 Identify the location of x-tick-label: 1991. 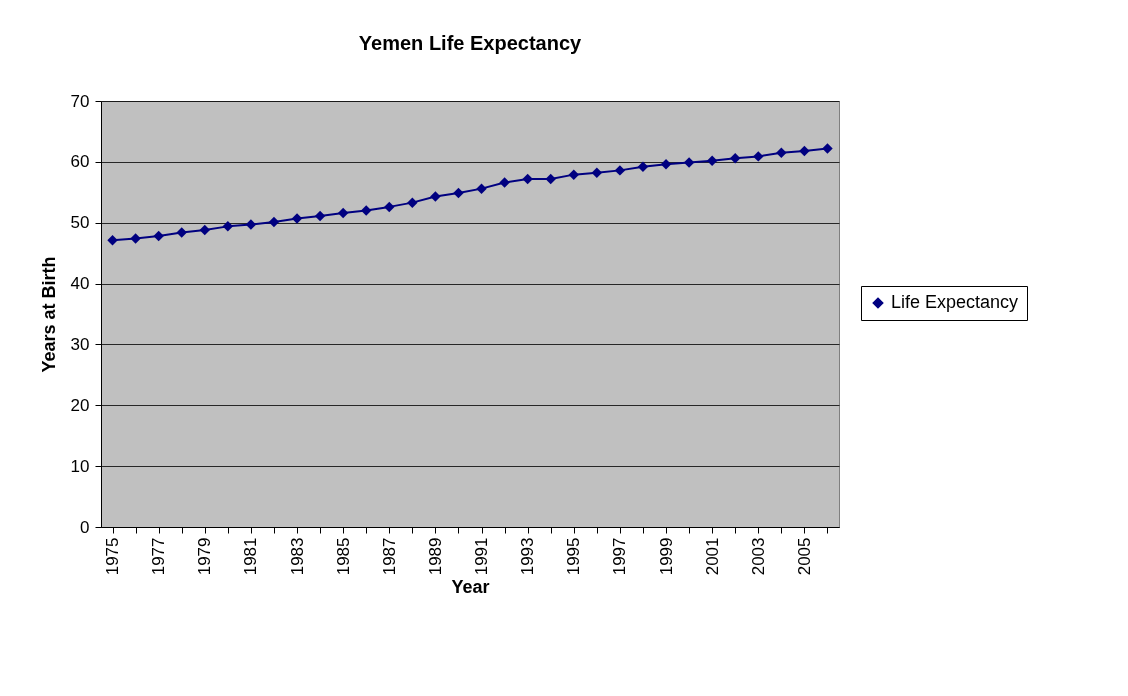
(482, 556).